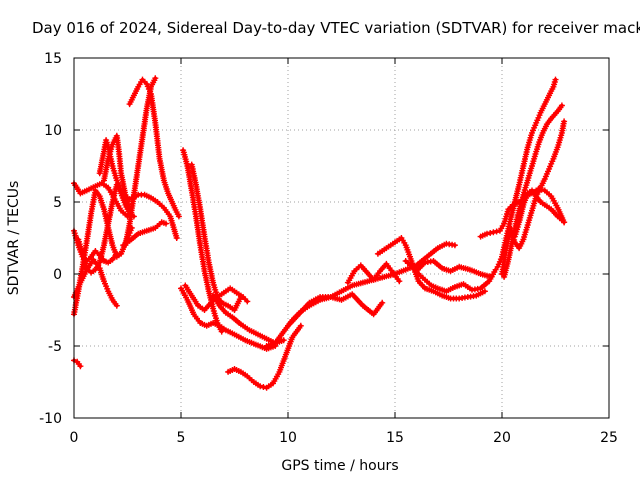  I want to click on y-tick-label-15: 15, so click(53, 59).